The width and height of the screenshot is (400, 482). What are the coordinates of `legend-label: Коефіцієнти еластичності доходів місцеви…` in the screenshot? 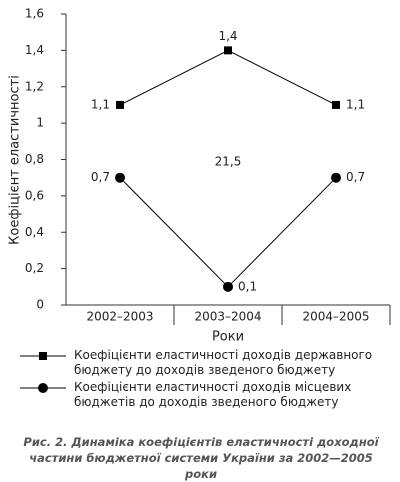 It's located at (213, 394).